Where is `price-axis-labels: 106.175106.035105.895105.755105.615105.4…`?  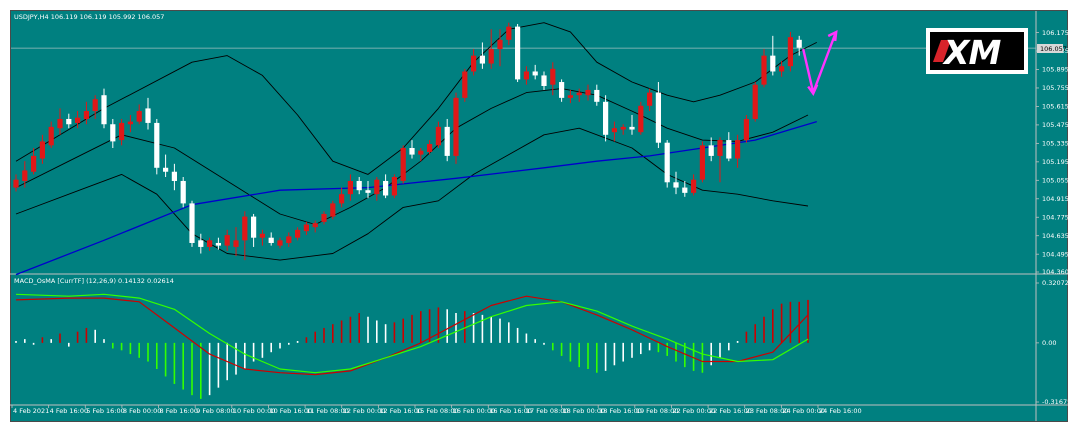 price-axis-labels: 106.175106.035105.895105.755105.615105.4… is located at coordinates (1052, 152).